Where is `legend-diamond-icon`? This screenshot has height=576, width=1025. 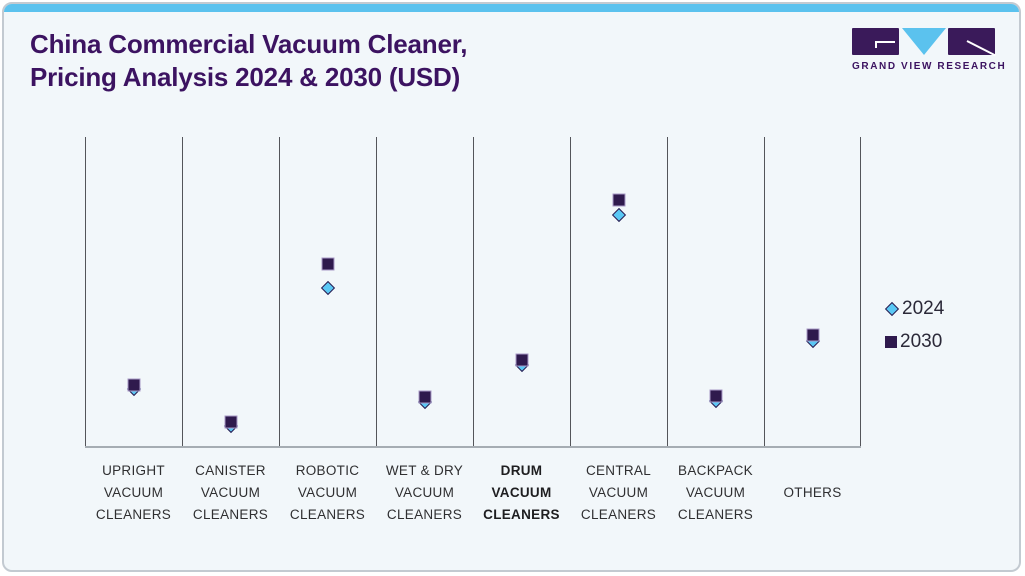 legend-diamond-icon is located at coordinates (892, 309).